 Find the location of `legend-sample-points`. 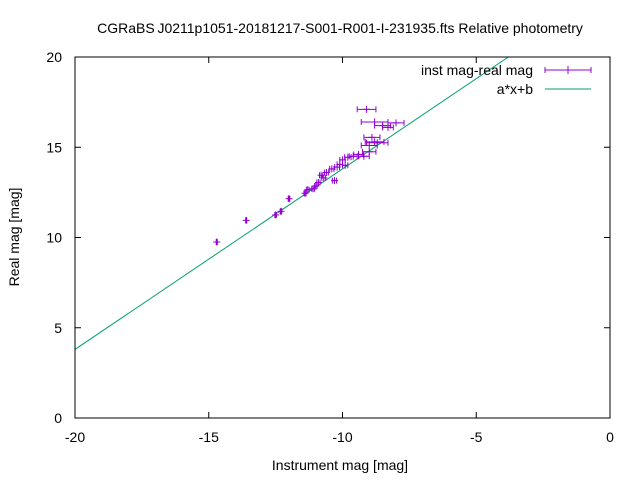

legend-sample-points is located at coordinates (568, 70).